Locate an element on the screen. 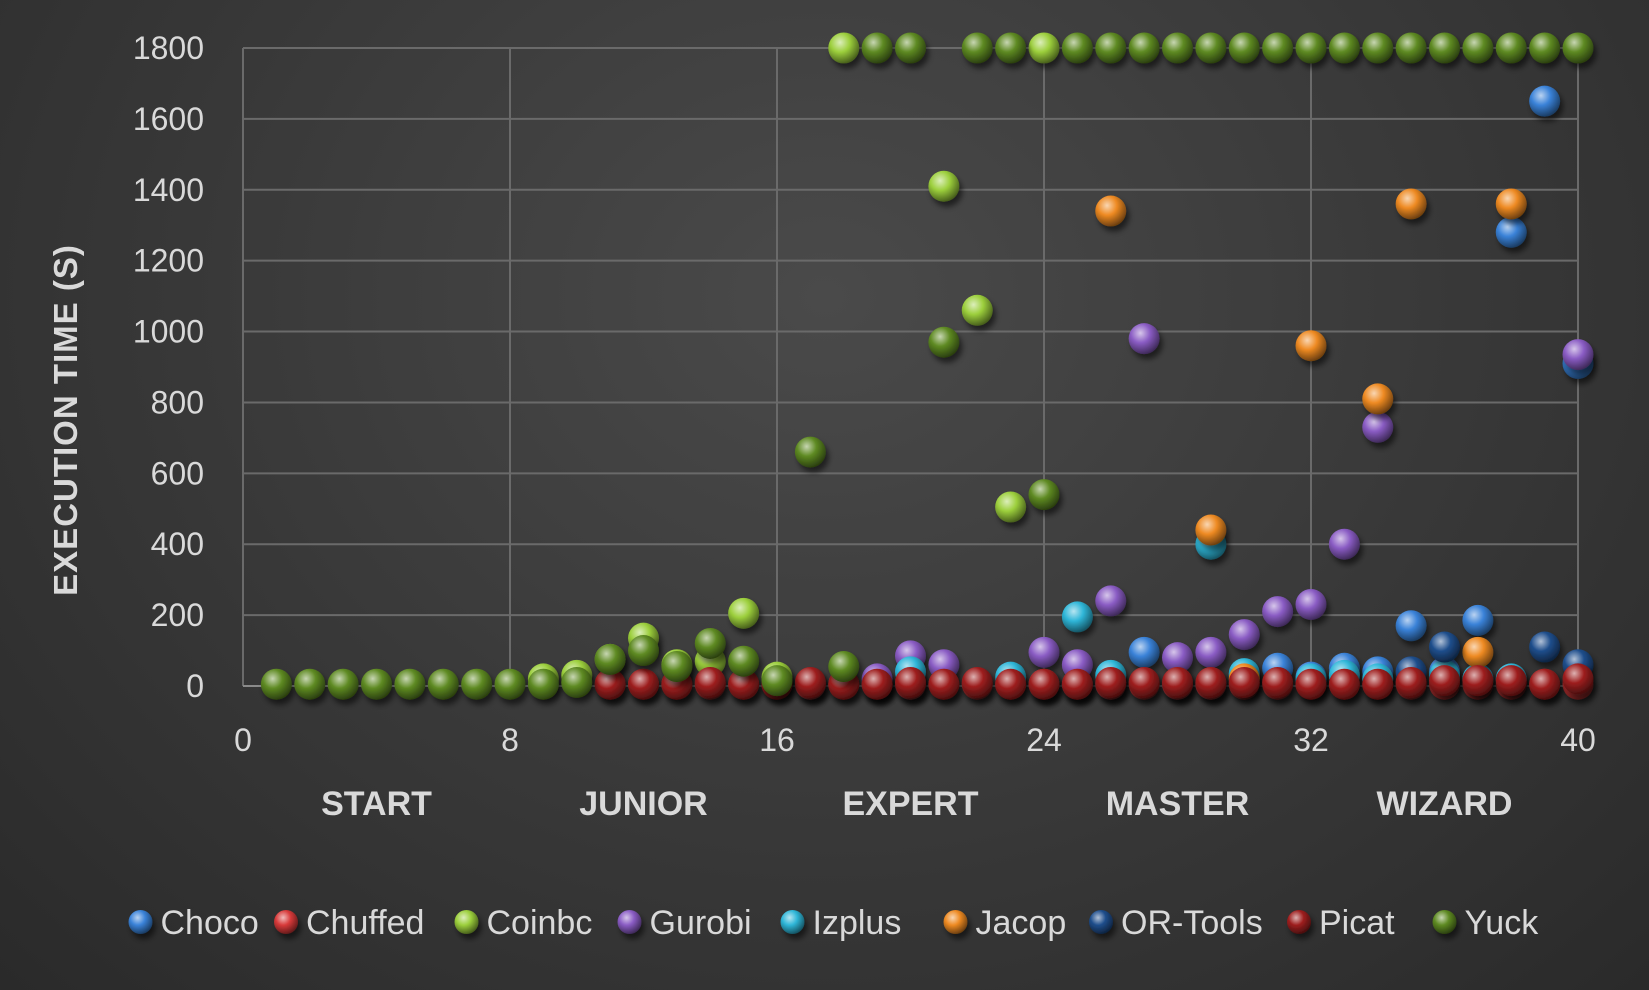  y-tick-label: 1000 is located at coordinates (168, 332).